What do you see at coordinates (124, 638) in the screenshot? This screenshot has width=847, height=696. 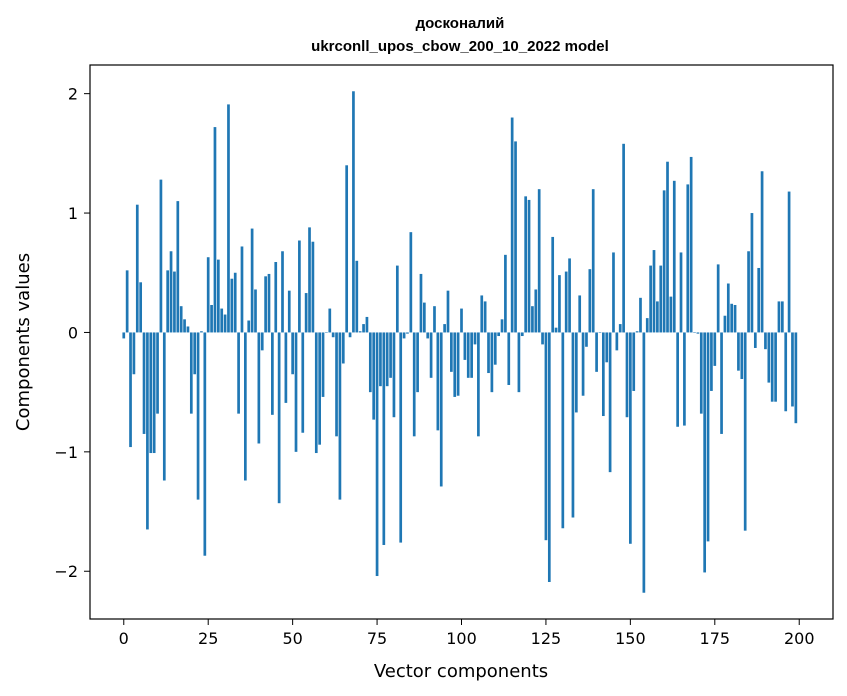 I see `x-tick-label: 0` at bounding box center [124, 638].